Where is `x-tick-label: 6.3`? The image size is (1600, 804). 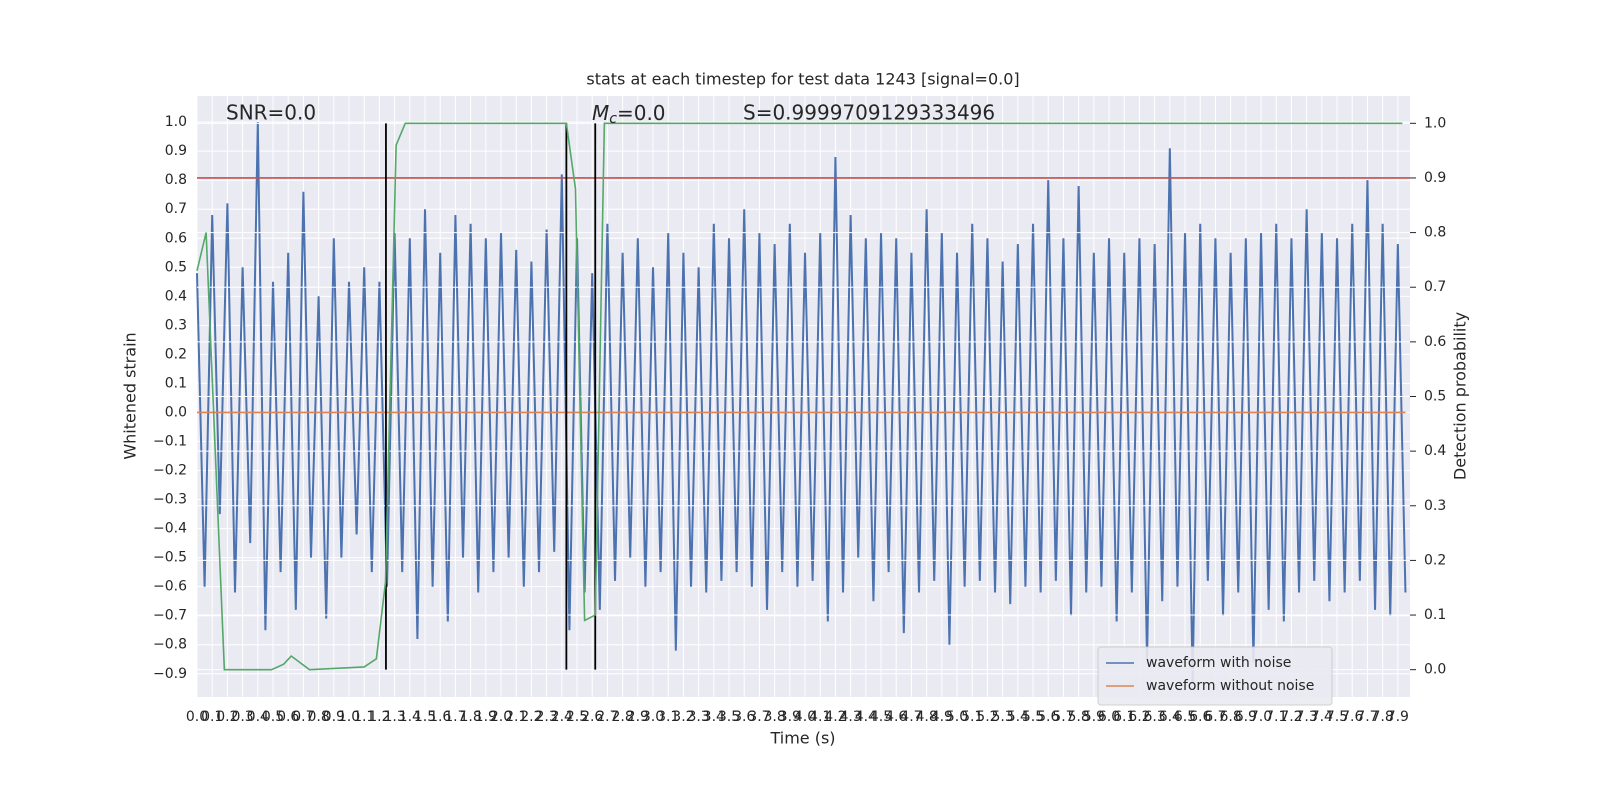
x-tick-label: 6.3 is located at coordinates (1154, 717).